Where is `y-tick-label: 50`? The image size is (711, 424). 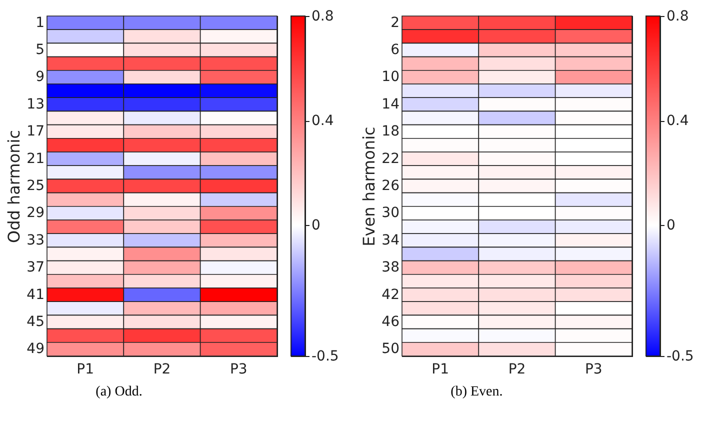 y-tick-label: 50 is located at coordinates (391, 349).